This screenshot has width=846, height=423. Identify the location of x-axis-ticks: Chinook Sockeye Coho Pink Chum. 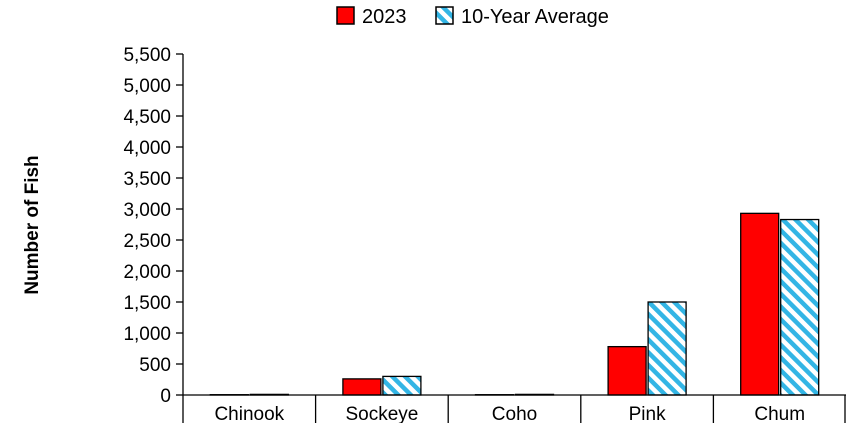
(514, 409).